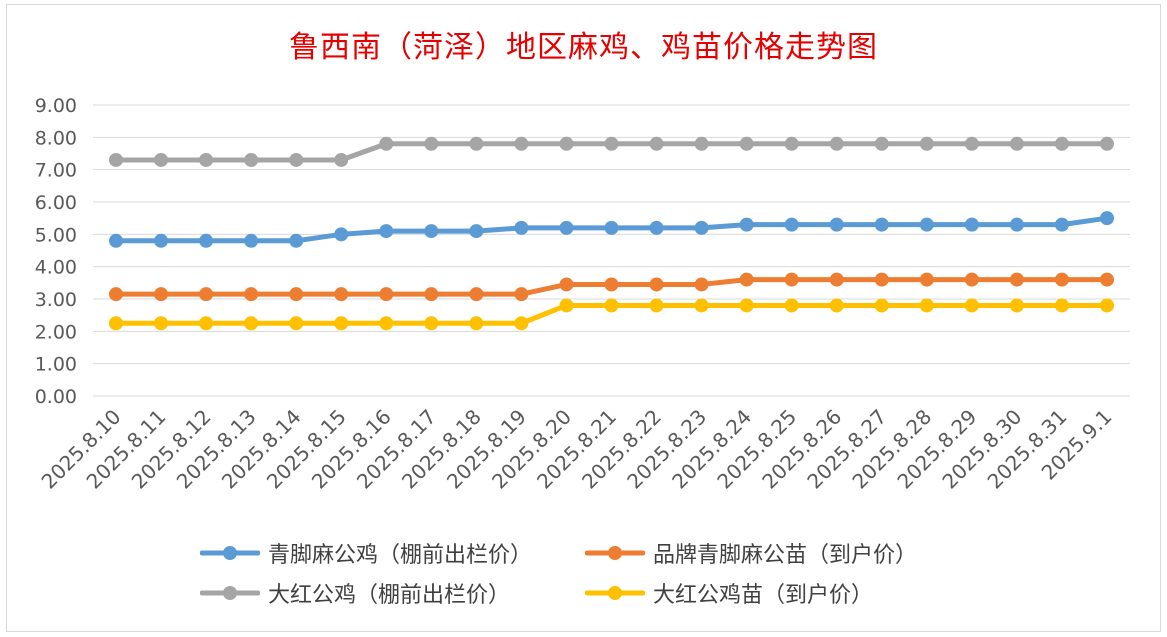 Image resolution: width=1167 pixels, height=637 pixels. I want to click on y-tick-label: 7.00, so click(56, 171).